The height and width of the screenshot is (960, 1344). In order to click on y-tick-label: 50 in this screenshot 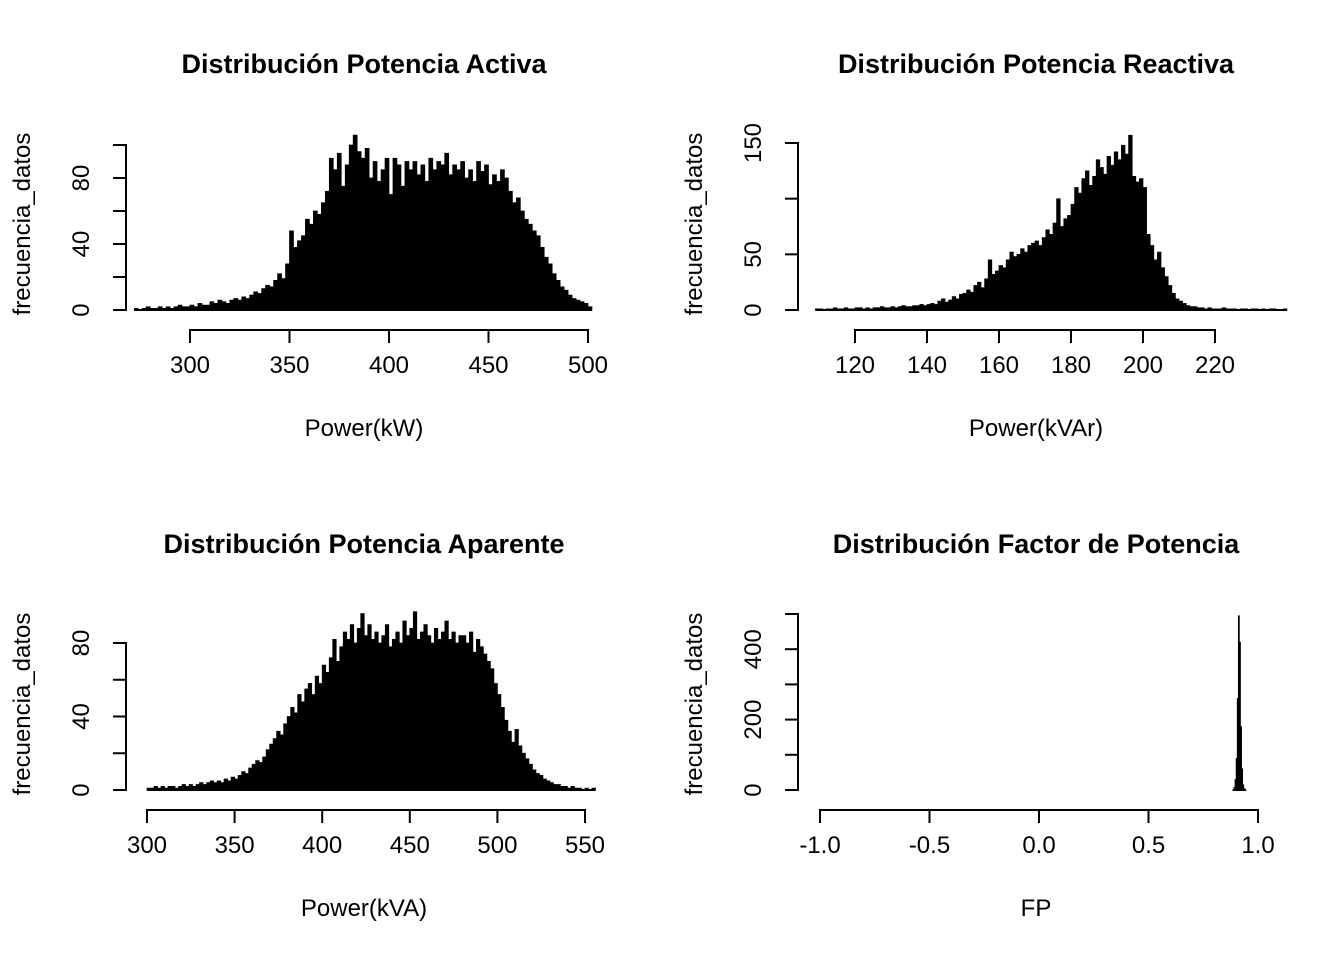, I will do `click(753, 254)`.